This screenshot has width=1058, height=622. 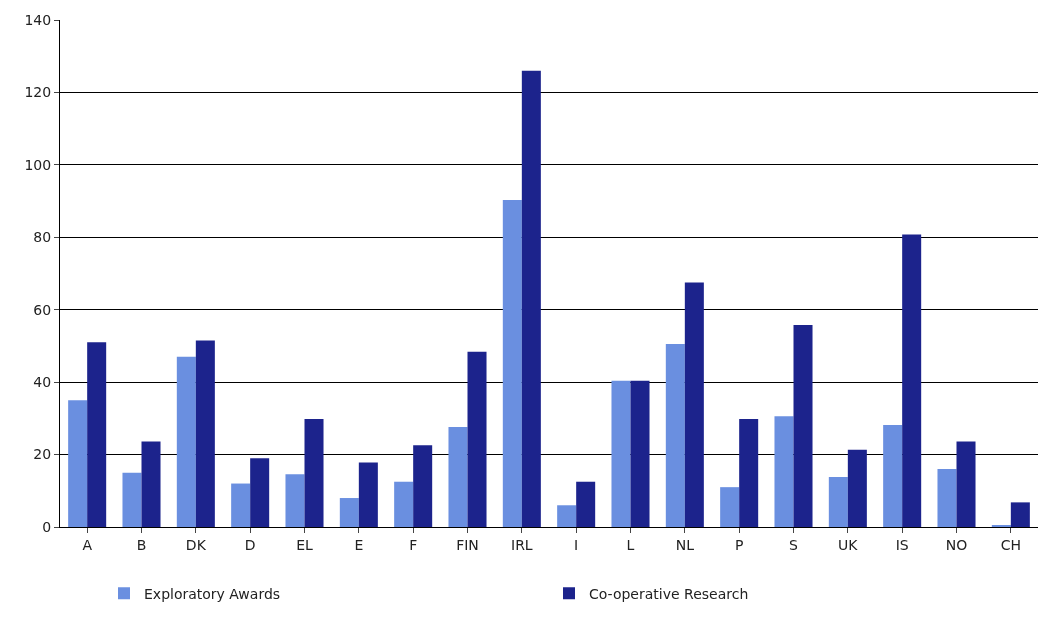 What do you see at coordinates (630, 544) in the screenshot?
I see `x-tick-label: L` at bounding box center [630, 544].